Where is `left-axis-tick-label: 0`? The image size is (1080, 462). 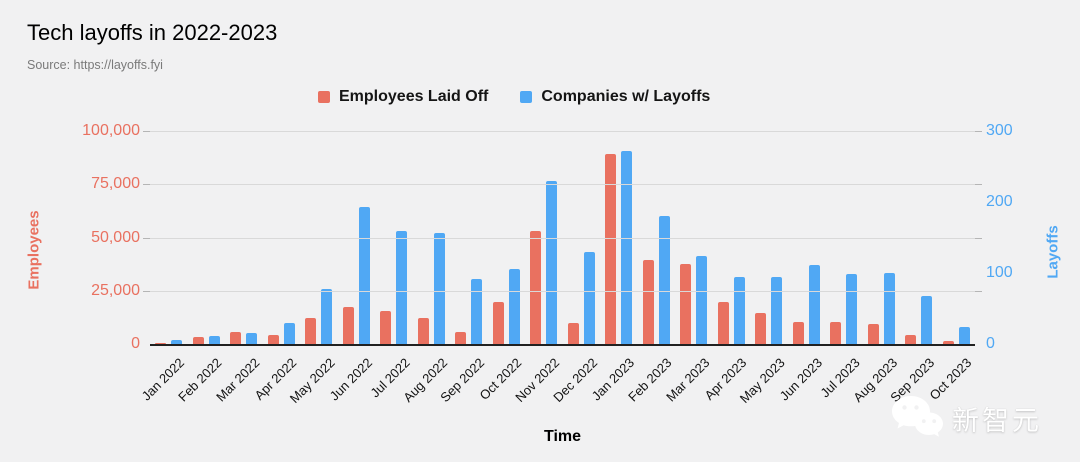
left-axis-tick-label: 0 is located at coordinates (135, 343).